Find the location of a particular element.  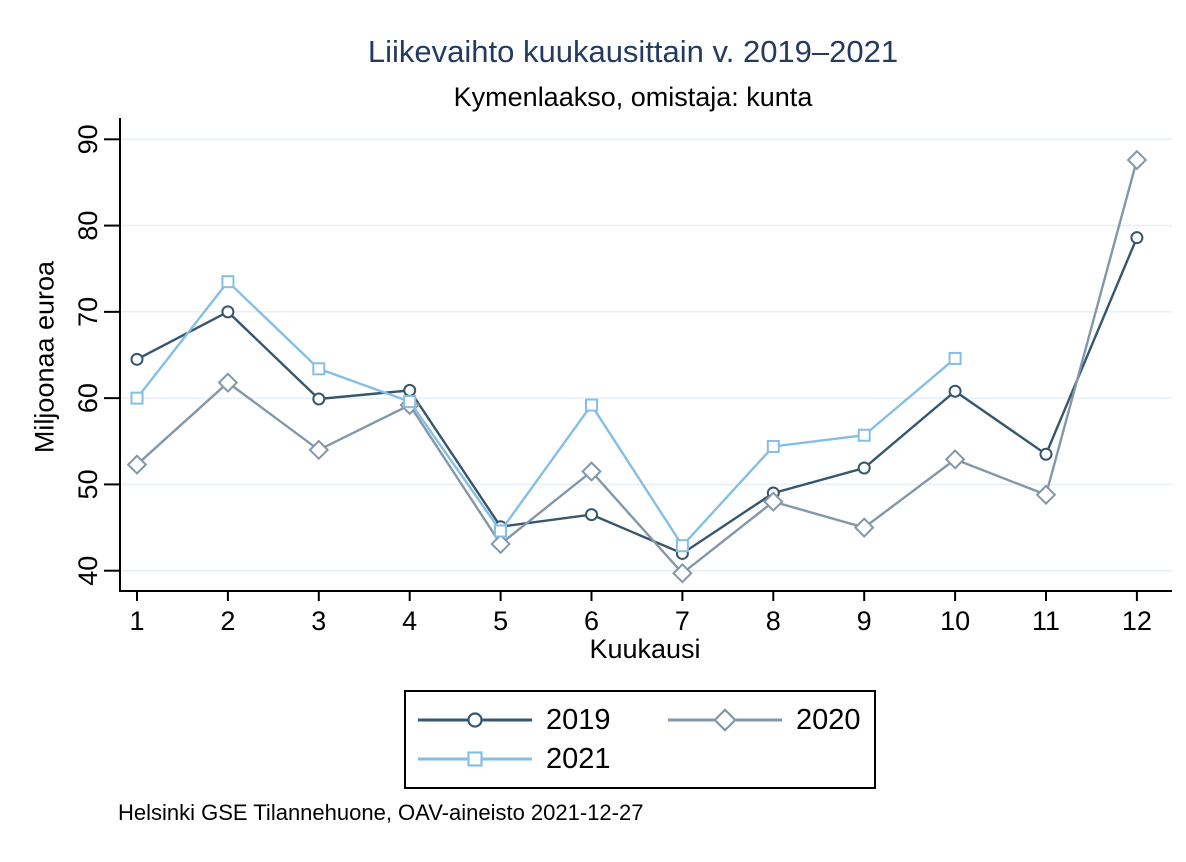

x-tick-label: 5 is located at coordinates (500, 621).